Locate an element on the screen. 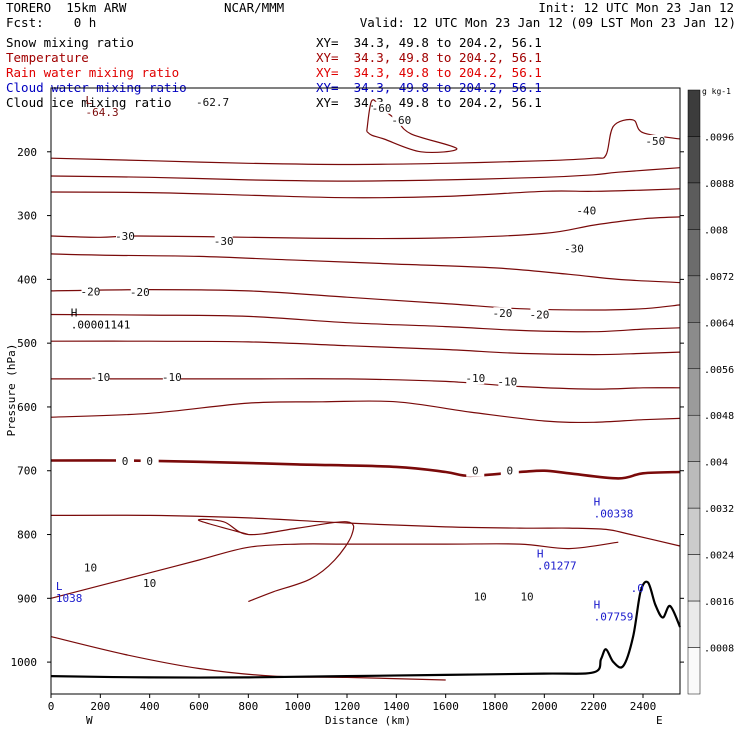 This screenshot has height=740, width=740. y-axis-title: Pressure (hPa) is located at coordinates (11, 390).